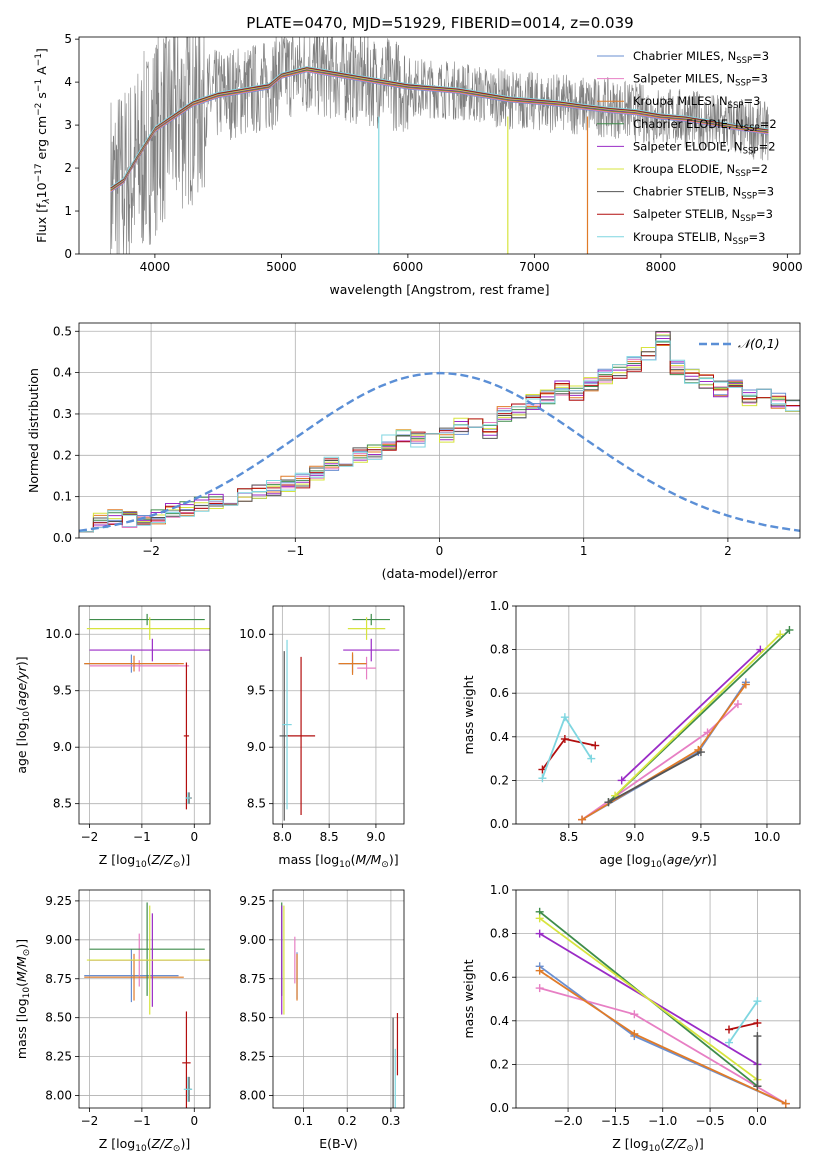  What do you see at coordinates (615, 1121) in the screenshot?
I see `x-tick-label: −1.5` at bounding box center [615, 1121].